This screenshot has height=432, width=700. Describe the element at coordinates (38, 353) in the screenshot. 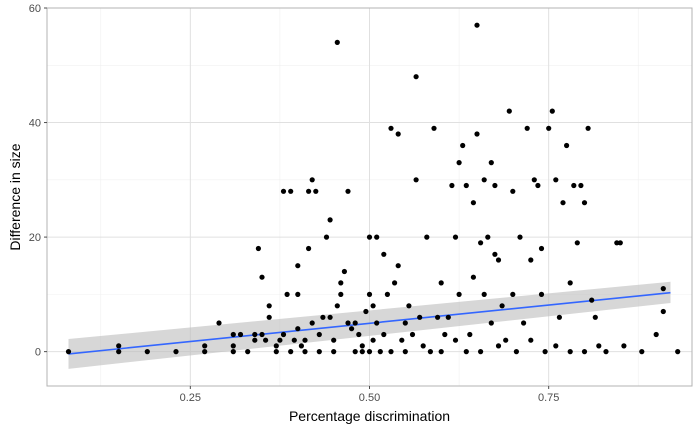

I see `y-tick-label: 0` at that location.